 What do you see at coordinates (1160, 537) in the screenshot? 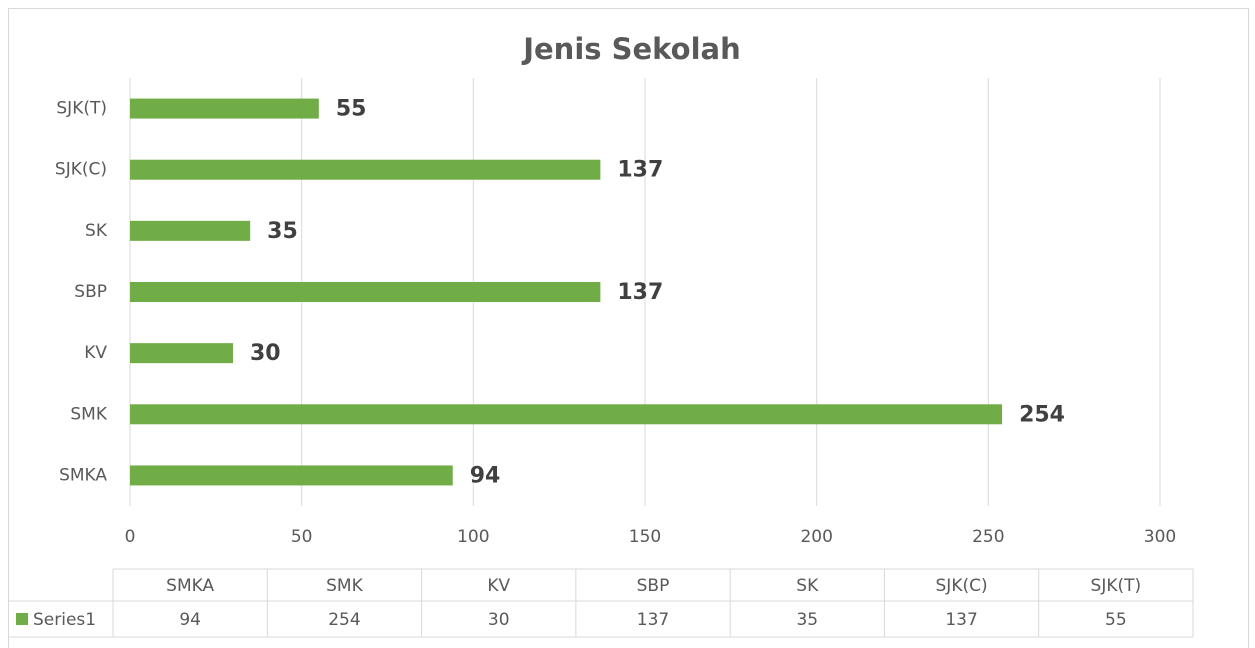
I see `x-tick-label: 300` at bounding box center [1160, 537].